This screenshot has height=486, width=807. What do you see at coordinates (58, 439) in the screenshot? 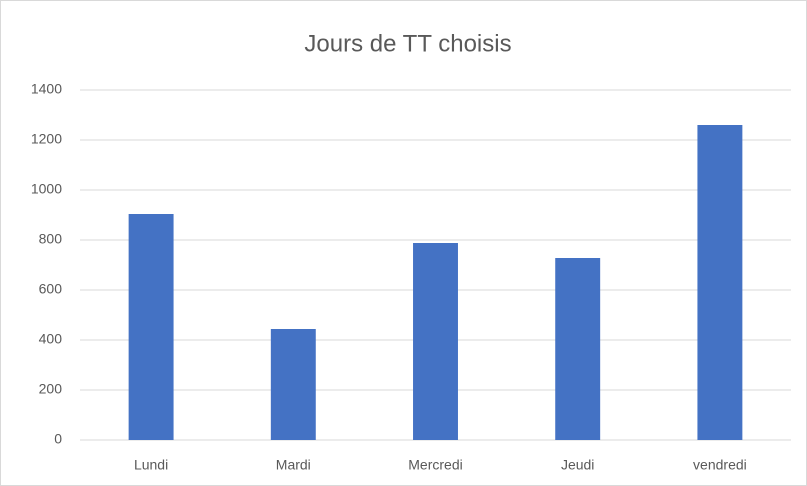
I see `y-tick-label: 0` at bounding box center [58, 439].